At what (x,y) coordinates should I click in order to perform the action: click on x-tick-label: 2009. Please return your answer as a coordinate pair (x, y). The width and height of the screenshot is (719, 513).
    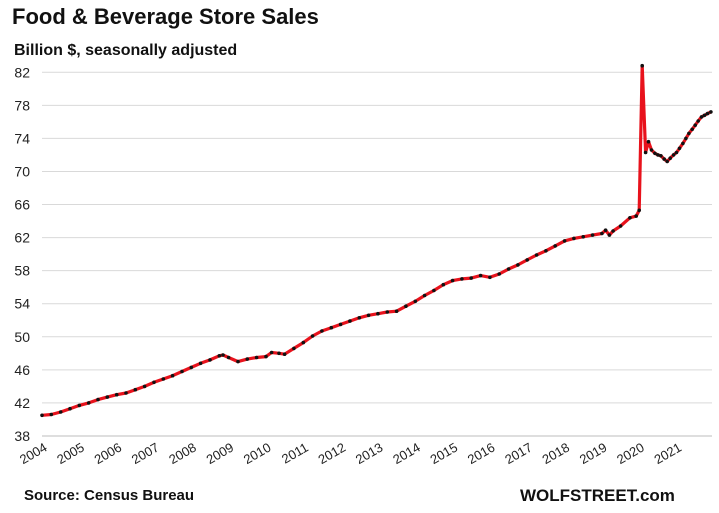
    Looking at the image, I should click on (220, 453).